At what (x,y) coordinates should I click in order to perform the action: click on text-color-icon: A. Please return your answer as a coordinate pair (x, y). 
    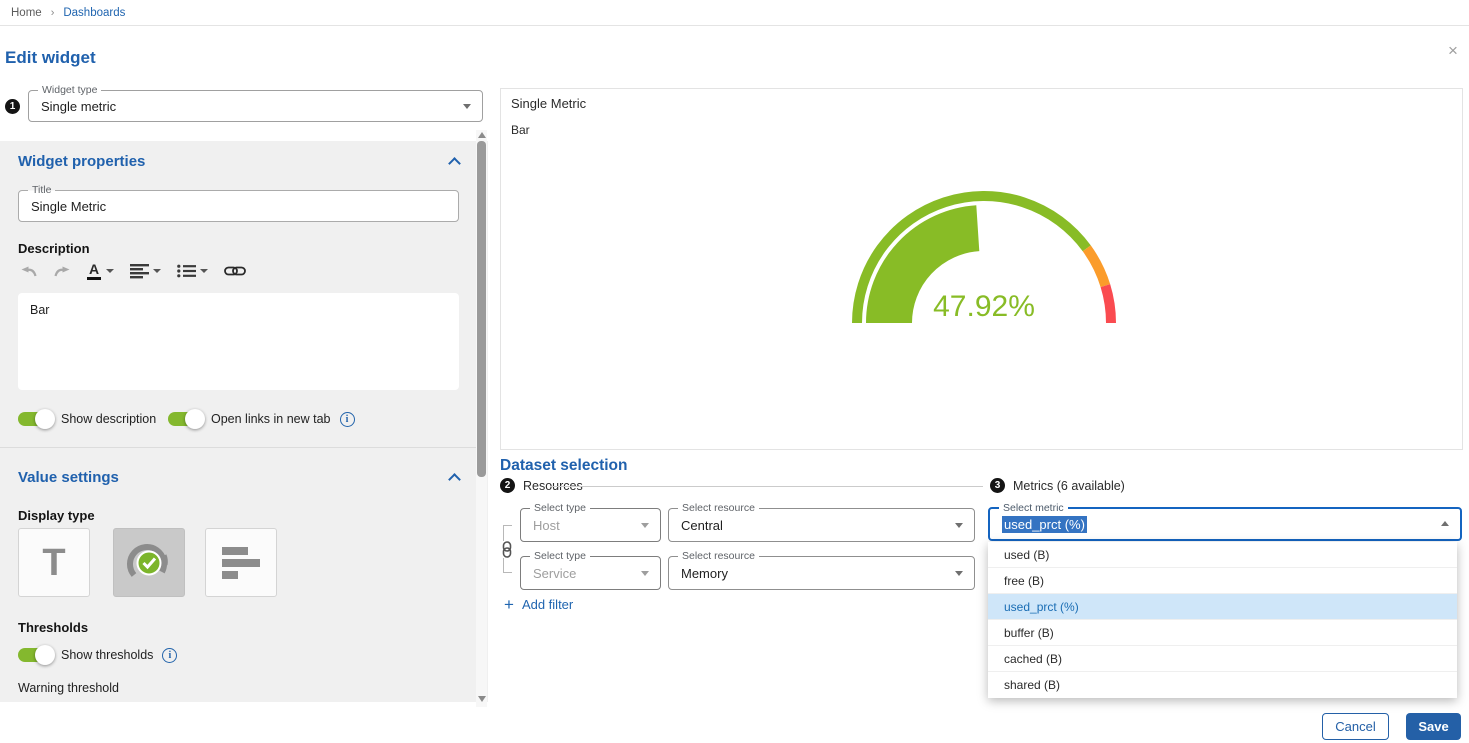
    Looking at the image, I should click on (94, 271).